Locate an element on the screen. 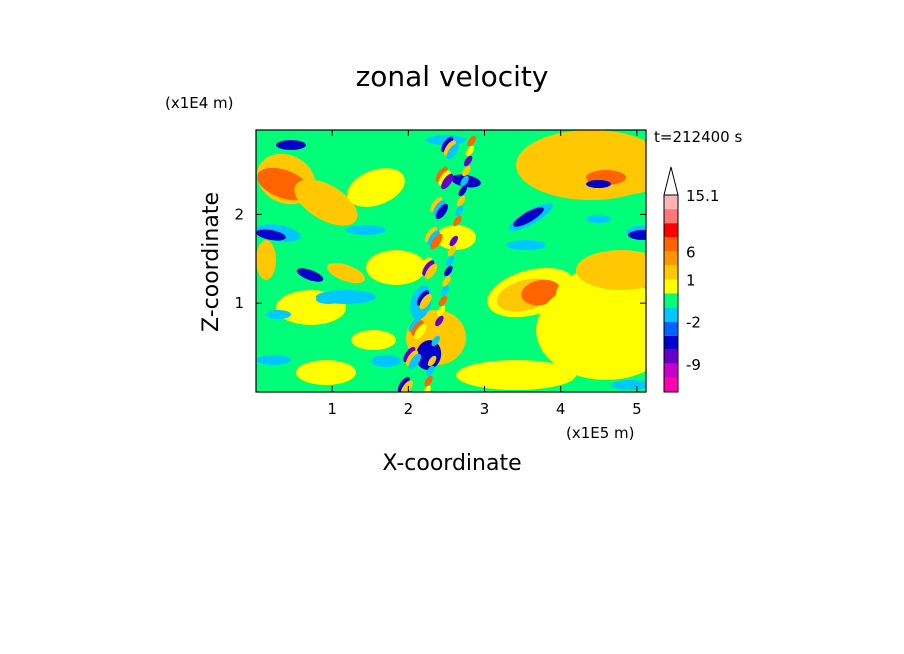  y-axis: 12 is located at coordinates (440, 258).